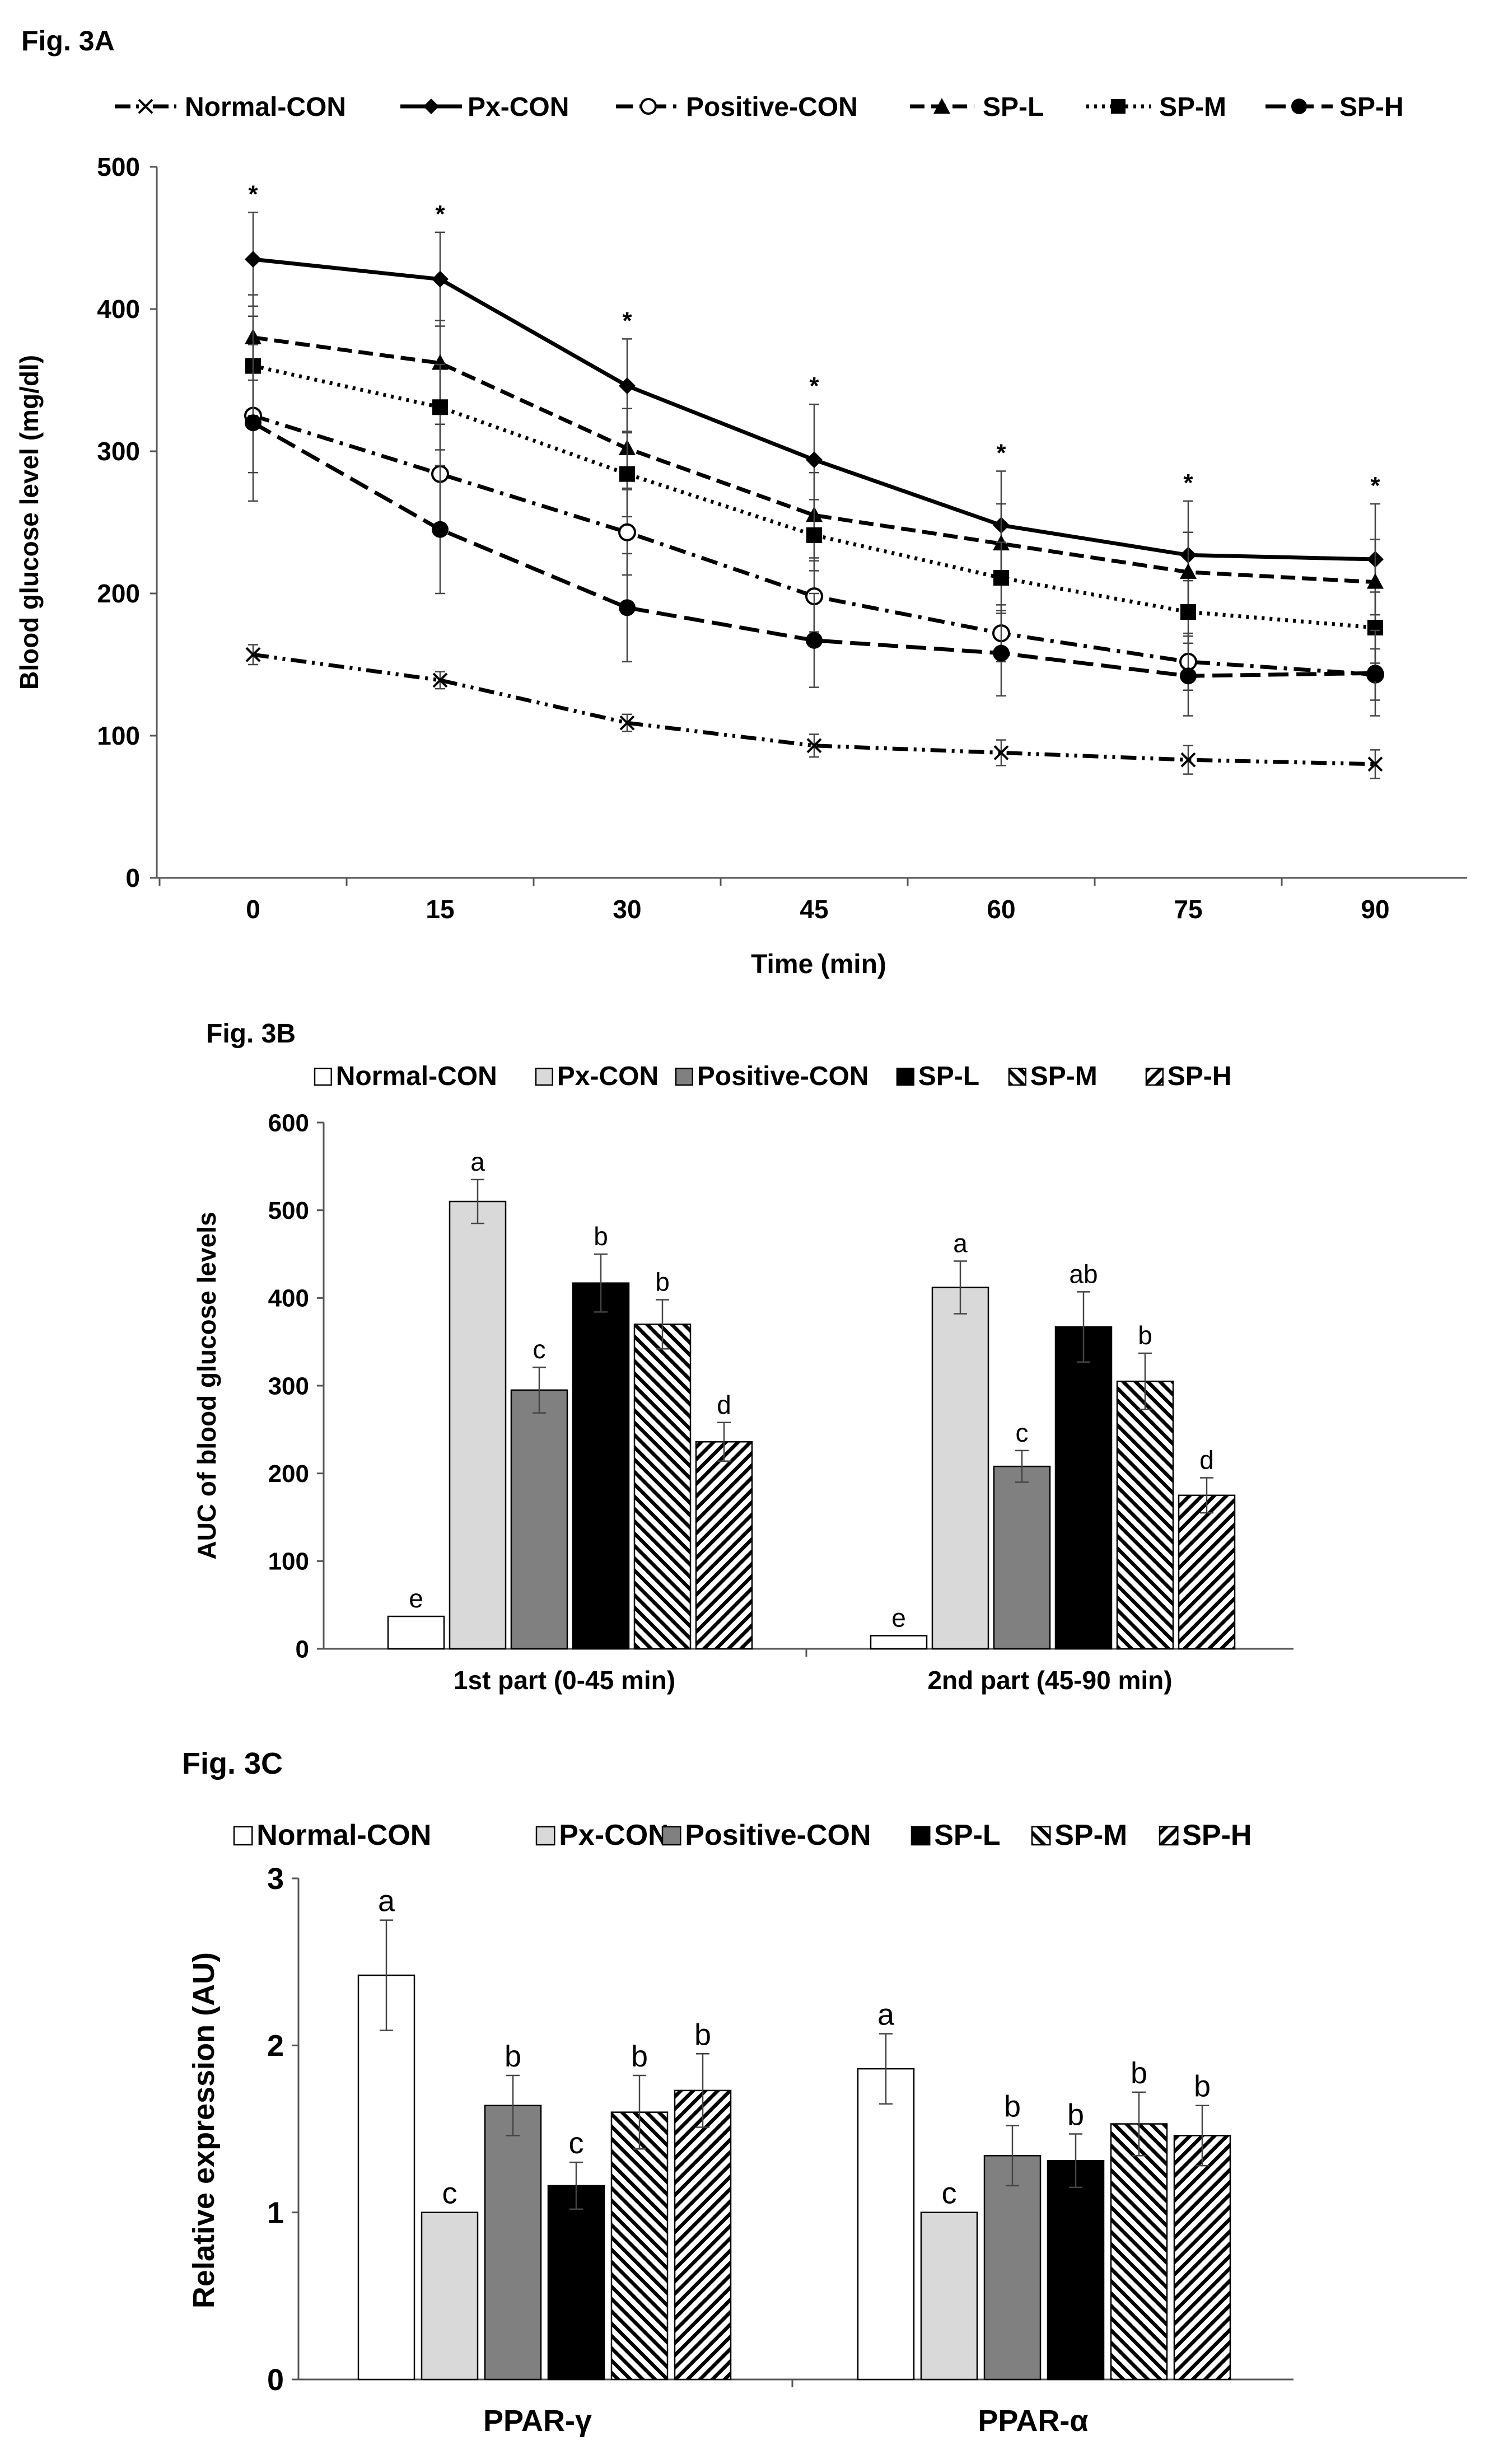 This screenshot has width=1499, height=2464. I want to click on legend-3a-label-sp-h: SP-H, so click(1371, 107).